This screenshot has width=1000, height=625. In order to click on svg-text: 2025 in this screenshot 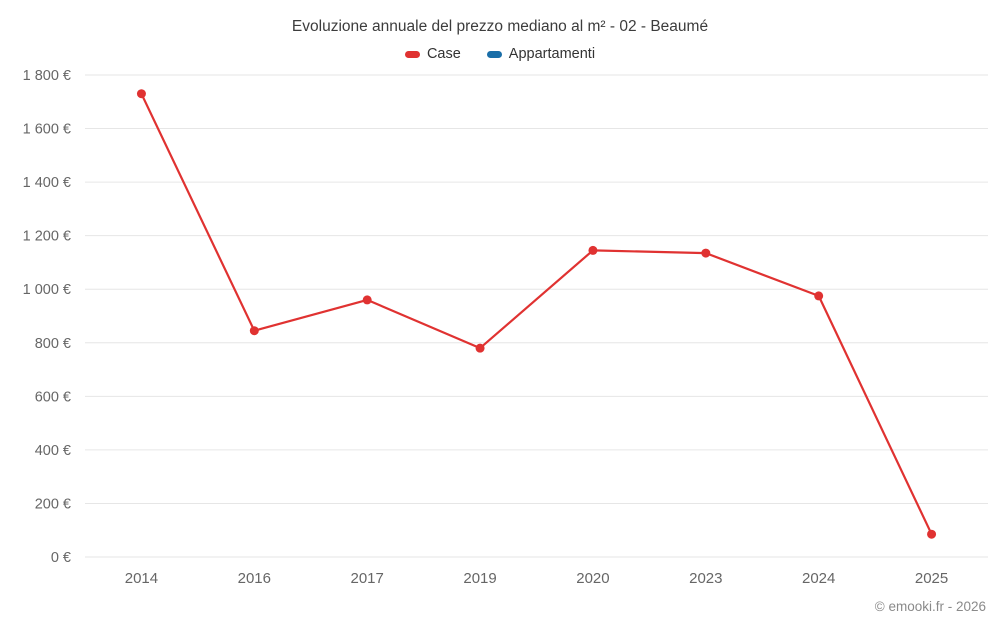, I will do `click(931, 578)`.